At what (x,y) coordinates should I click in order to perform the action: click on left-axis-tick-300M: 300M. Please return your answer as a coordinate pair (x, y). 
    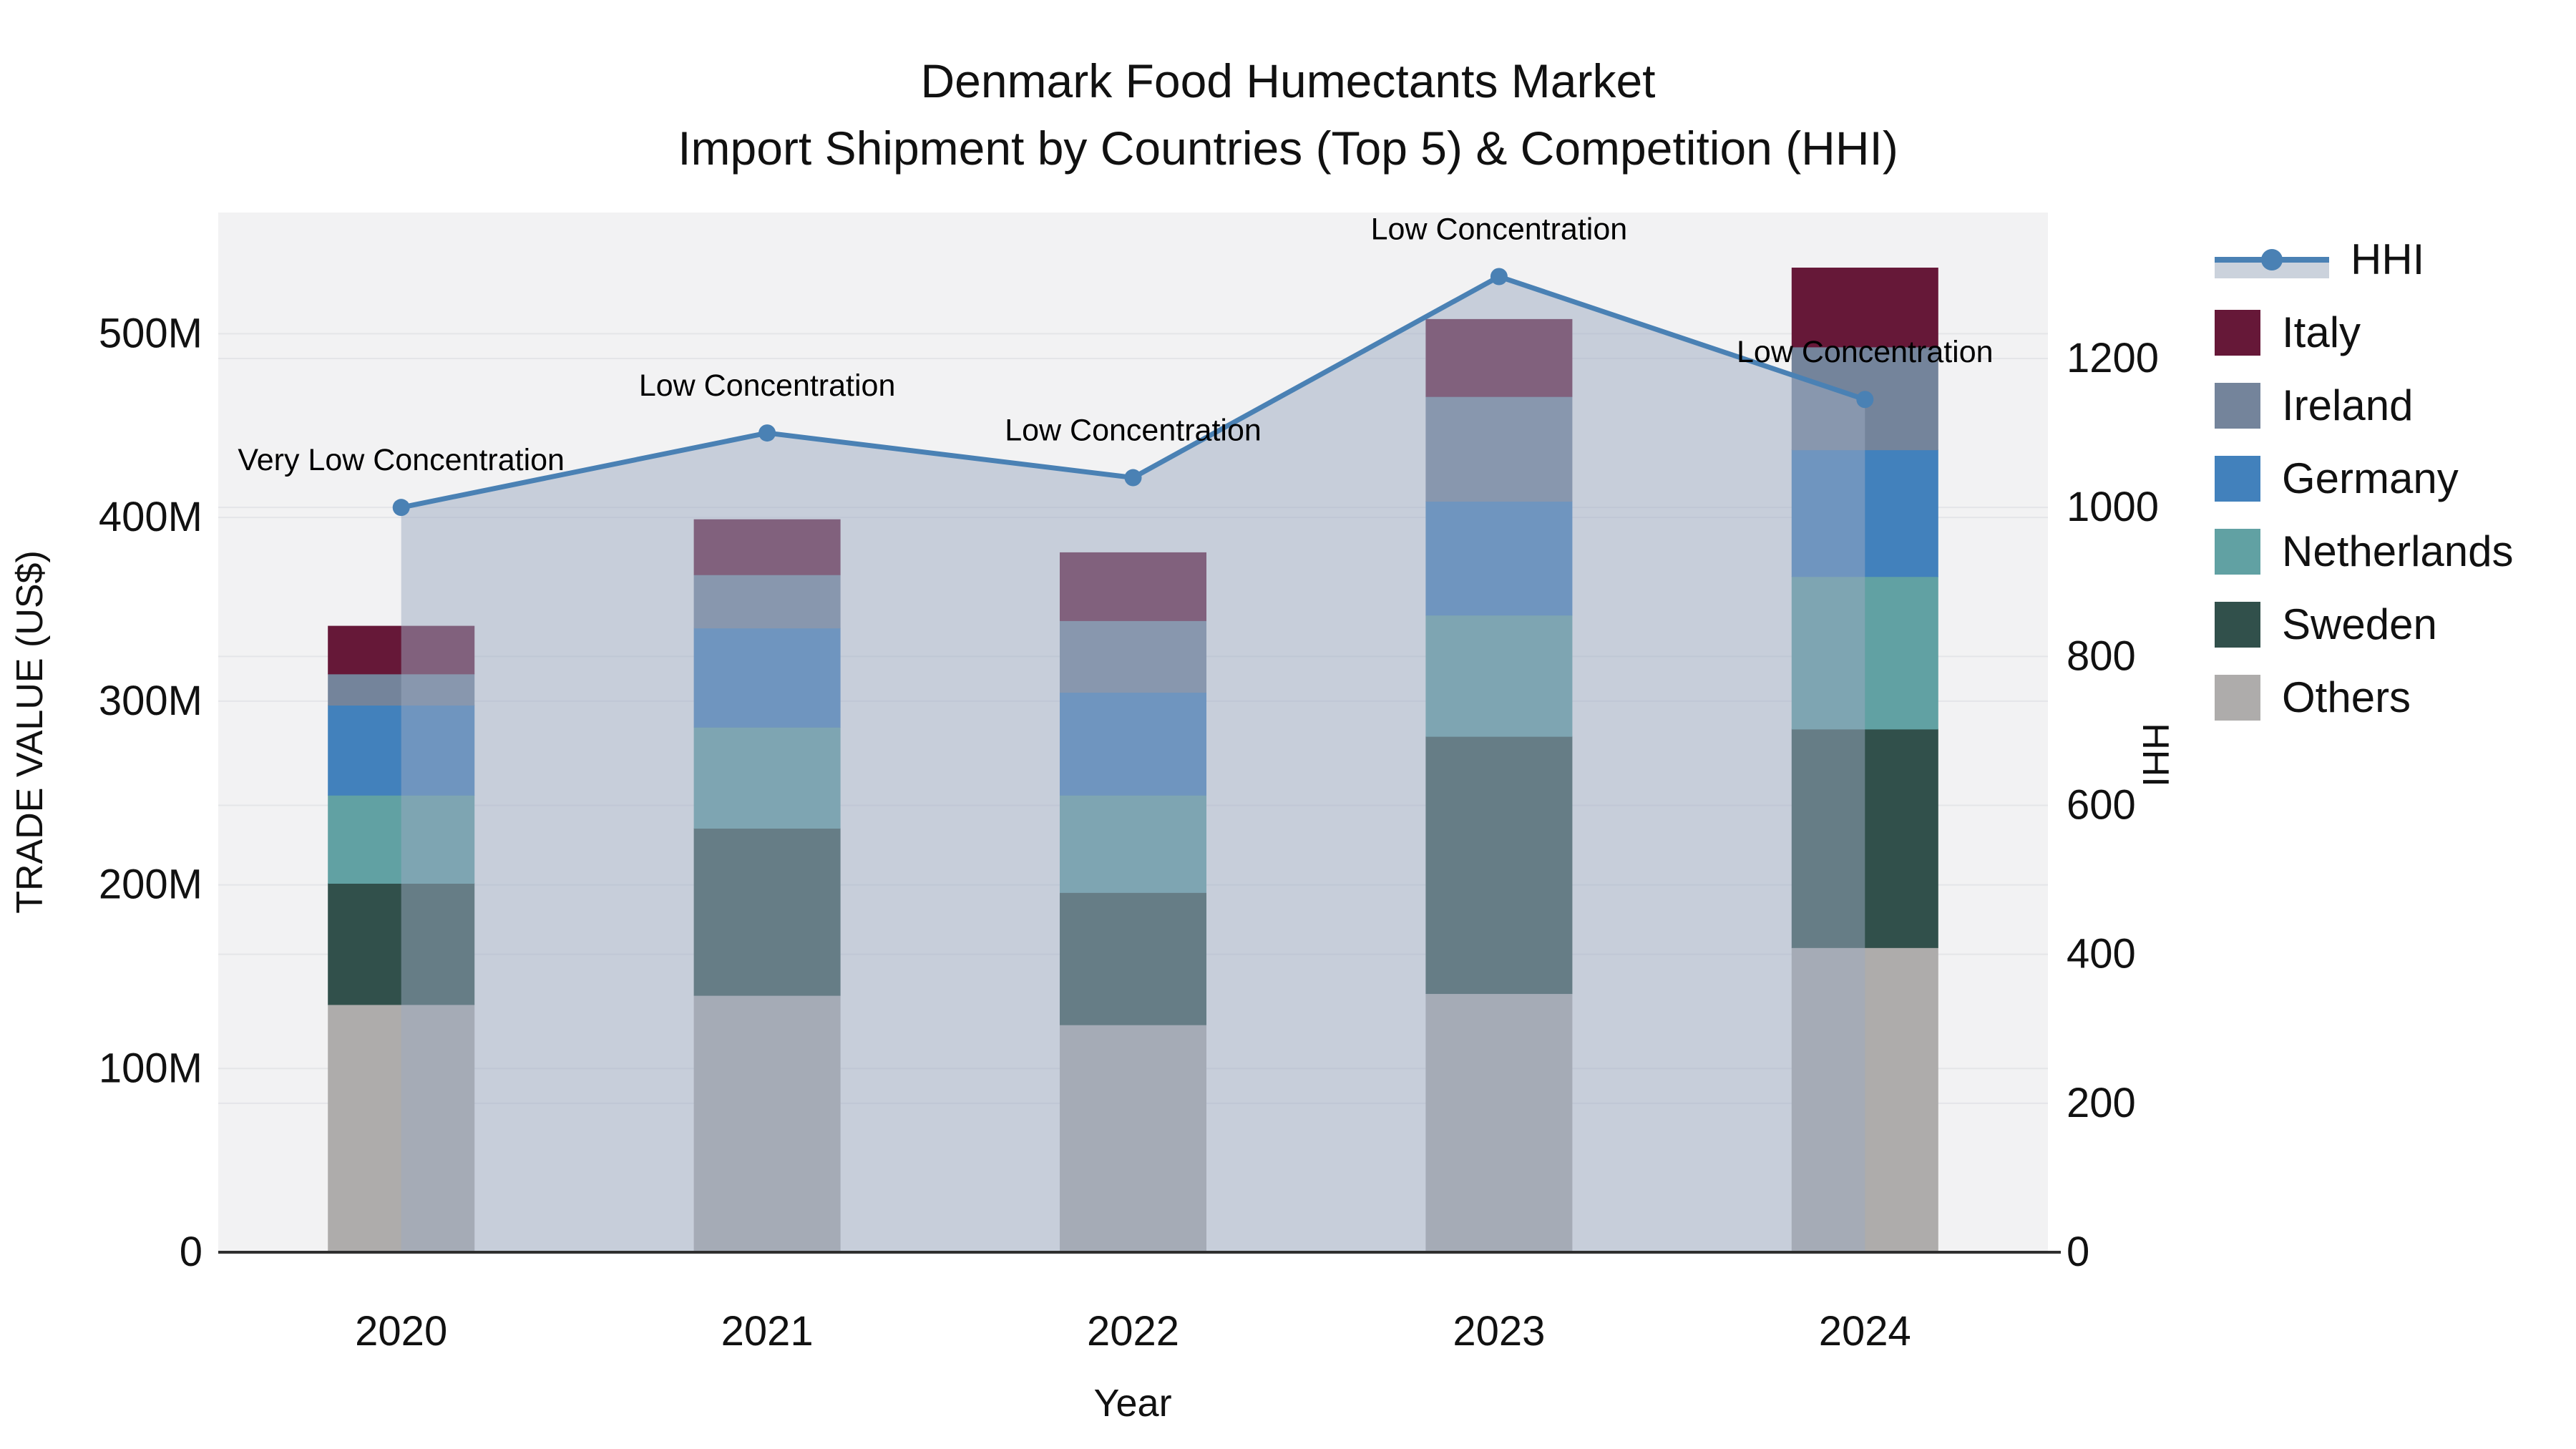
    Looking at the image, I should click on (151, 701).